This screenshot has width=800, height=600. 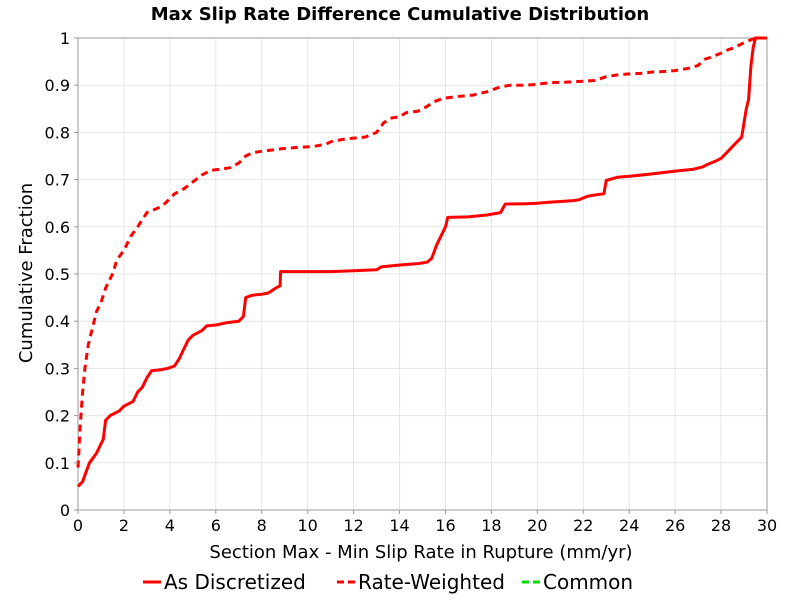 What do you see at coordinates (216, 525) in the screenshot?
I see `x-tick-label: 6` at bounding box center [216, 525].